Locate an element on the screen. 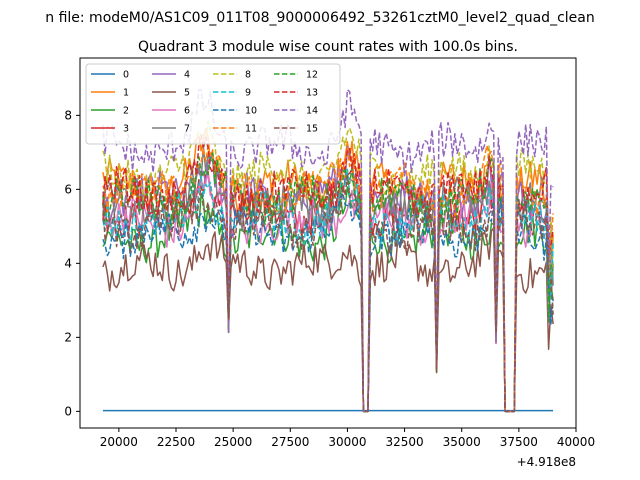 This screenshot has height=480, width=640. legend-label-8: 8 is located at coordinates (248, 75).